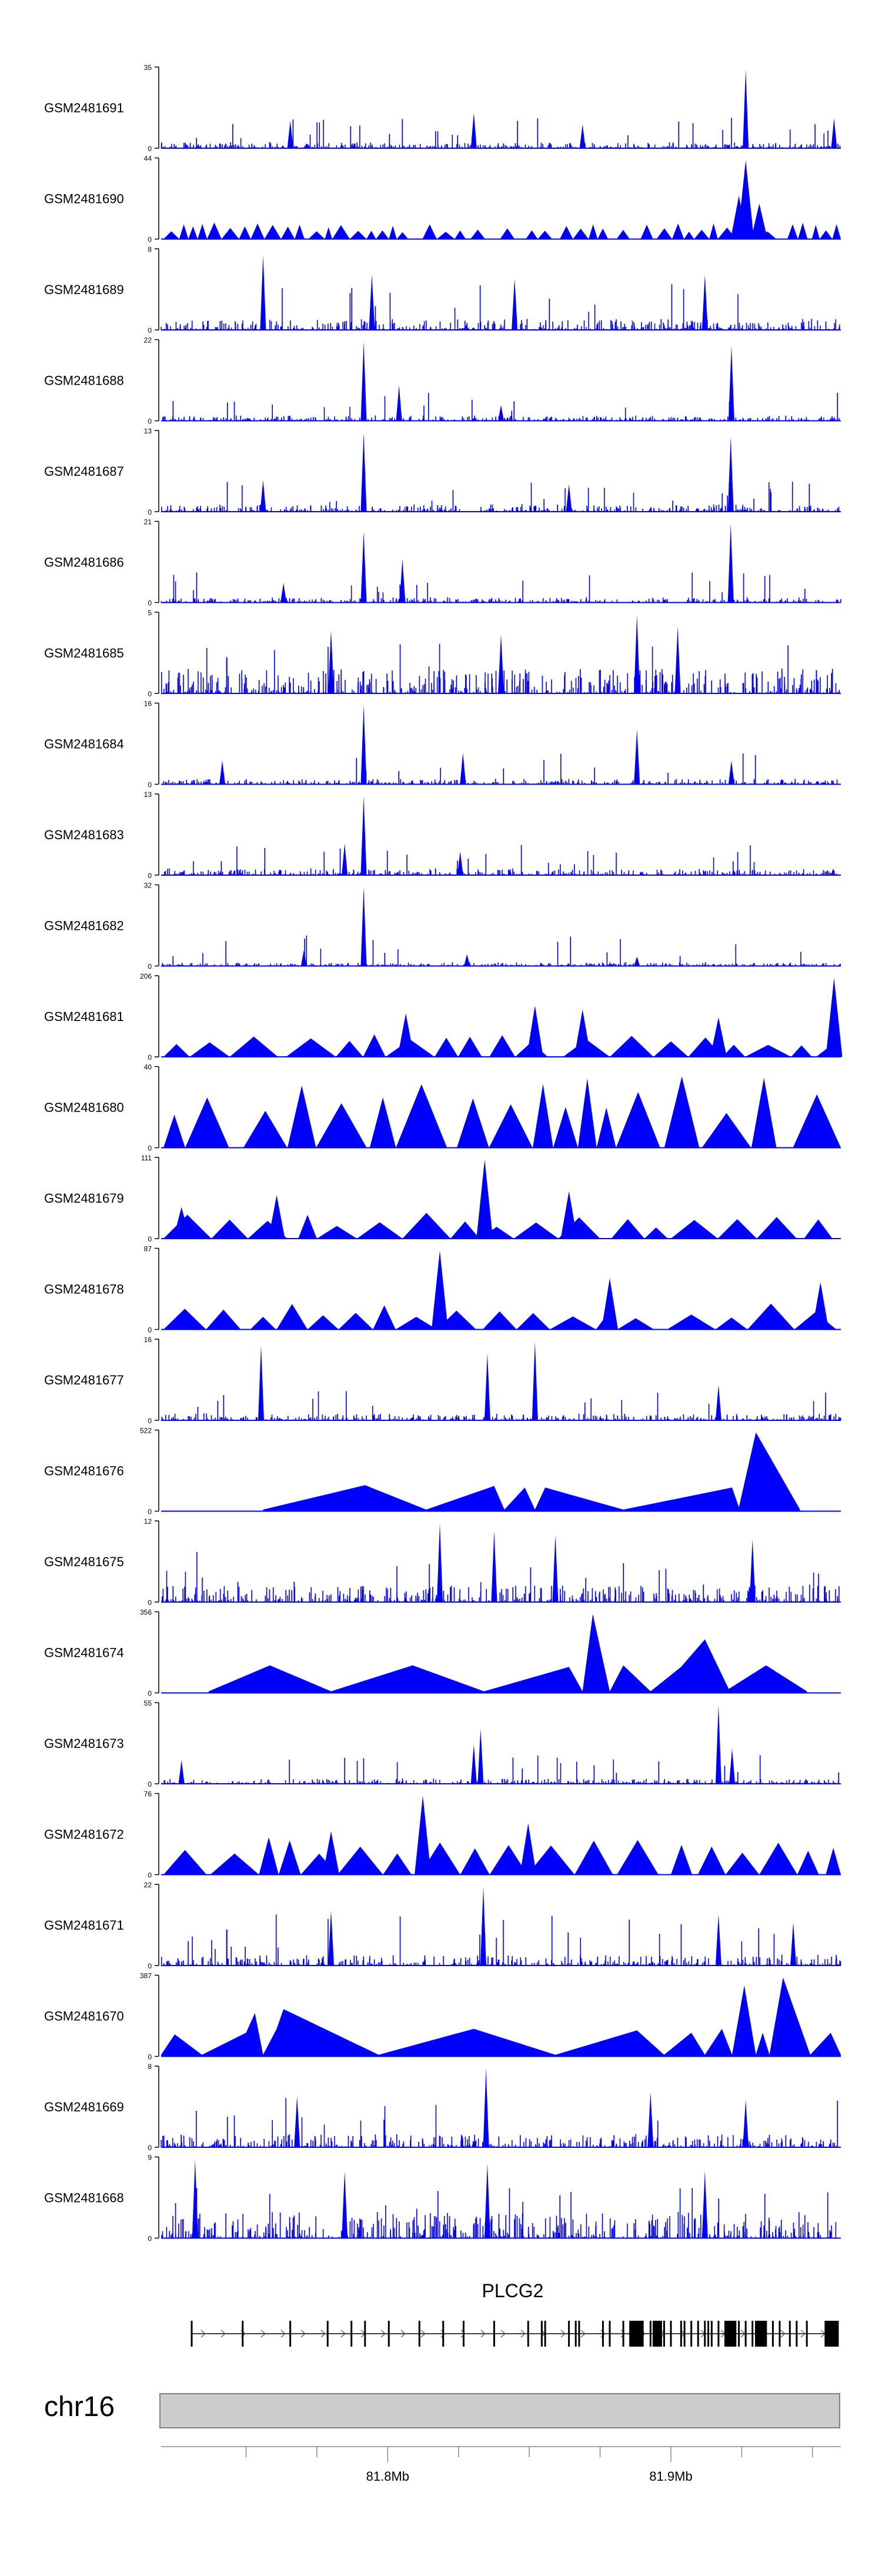 The height and width of the screenshot is (2576, 882). Describe the element at coordinates (442, 471) in the screenshot. I see `track-GSM2481687: GSM2481687 13 0` at that location.